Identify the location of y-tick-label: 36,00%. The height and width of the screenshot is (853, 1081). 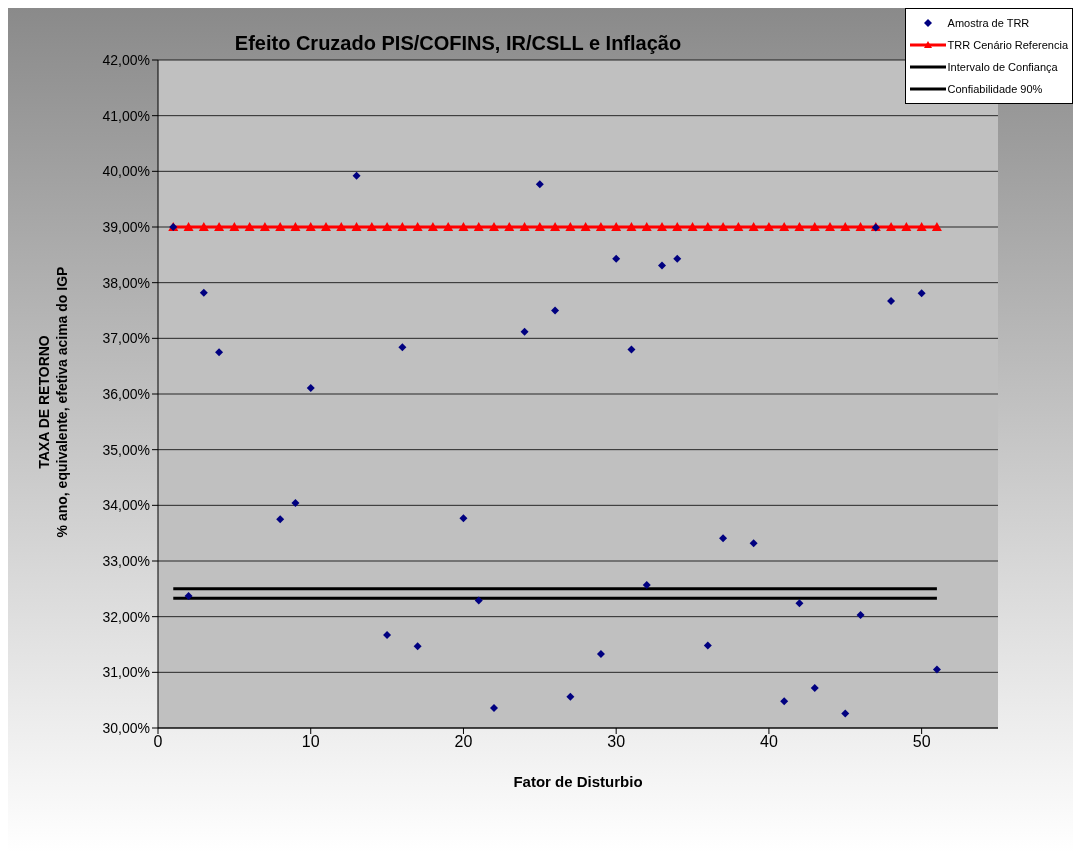
(126, 393).